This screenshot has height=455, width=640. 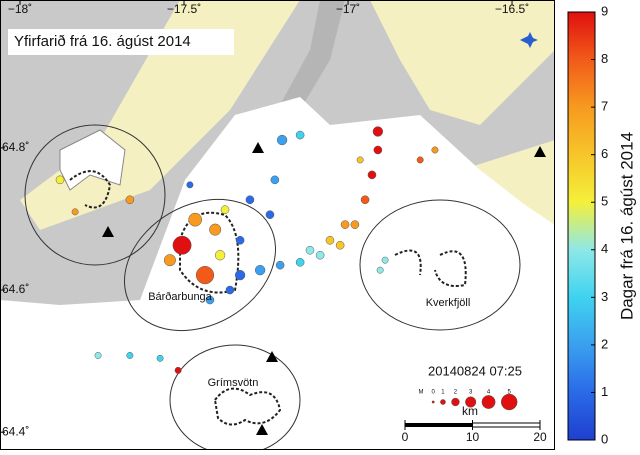 I want to click on place-label: Kverkfjöll, so click(x=448, y=303).